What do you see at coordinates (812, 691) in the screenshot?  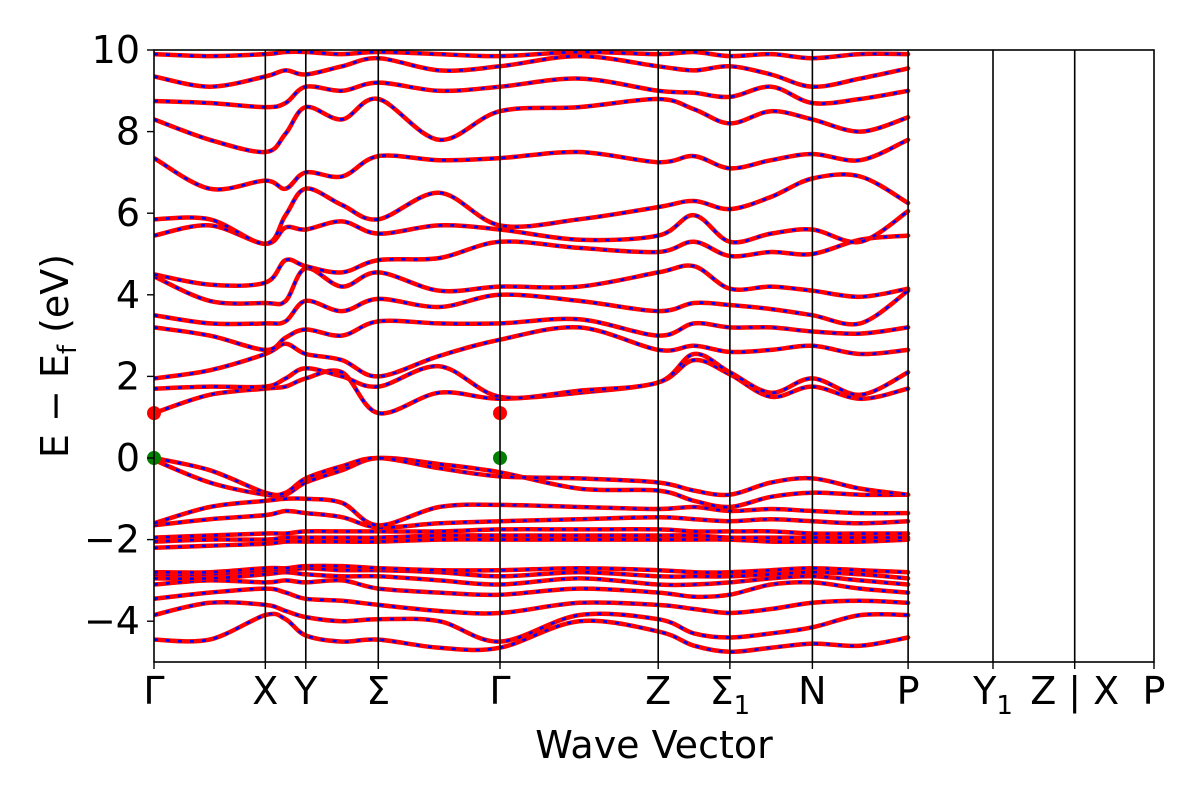 I see `x-tick-label: N` at bounding box center [812, 691].